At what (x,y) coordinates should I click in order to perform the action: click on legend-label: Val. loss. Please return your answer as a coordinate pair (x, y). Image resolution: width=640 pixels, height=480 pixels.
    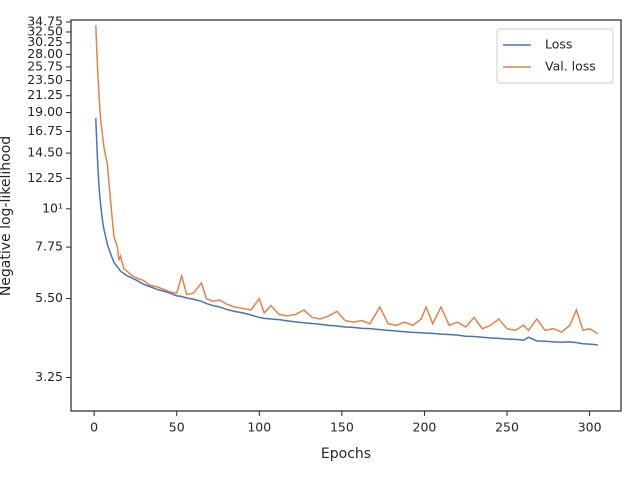
    Looking at the image, I should click on (570, 66).